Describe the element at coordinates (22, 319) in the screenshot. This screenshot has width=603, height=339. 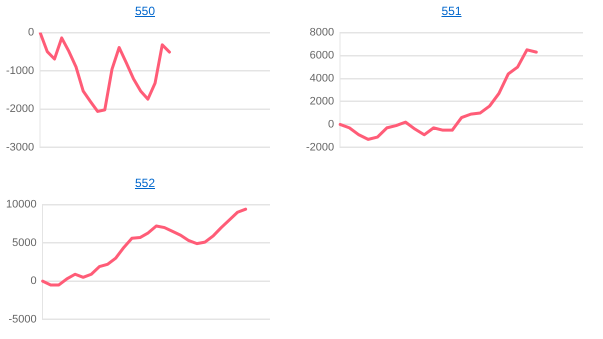
I see `y-tick-label: -5000` at that location.